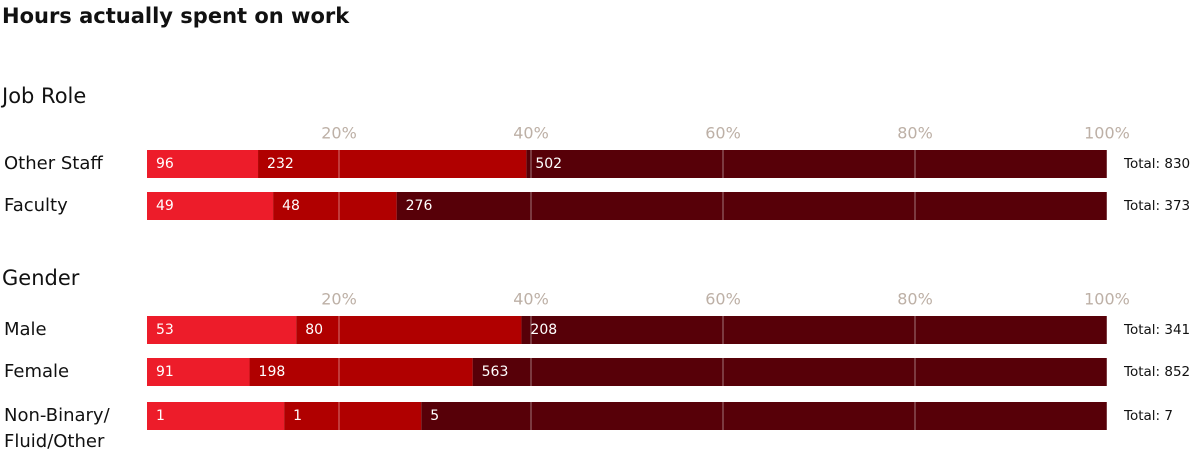 This screenshot has height=456, width=1197. What do you see at coordinates (165, 330) in the screenshot?
I see `segment-label: 53` at bounding box center [165, 330].